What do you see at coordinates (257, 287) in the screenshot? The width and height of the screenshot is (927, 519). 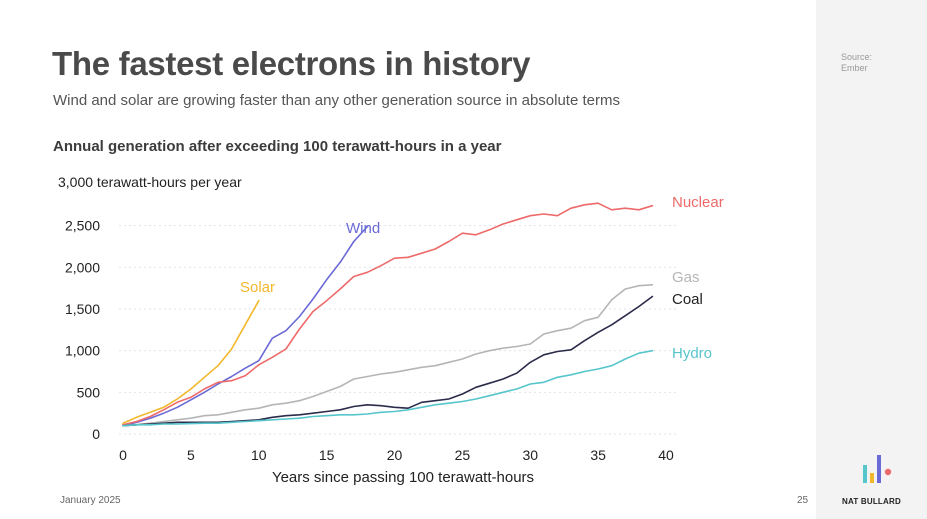 I see `series-label-solar: Solar` at bounding box center [257, 287].